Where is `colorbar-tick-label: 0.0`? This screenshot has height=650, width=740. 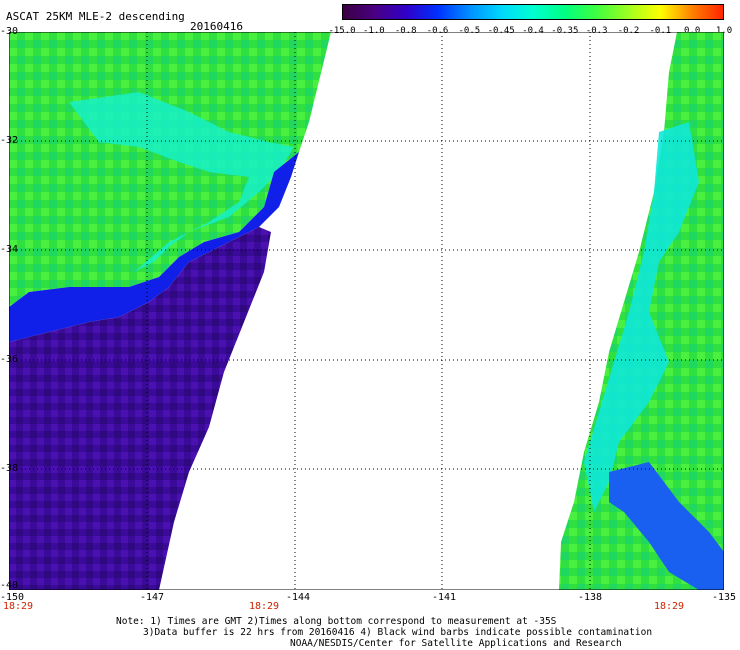
colorbar-tick-label: 0.0 is located at coordinates (692, 31).